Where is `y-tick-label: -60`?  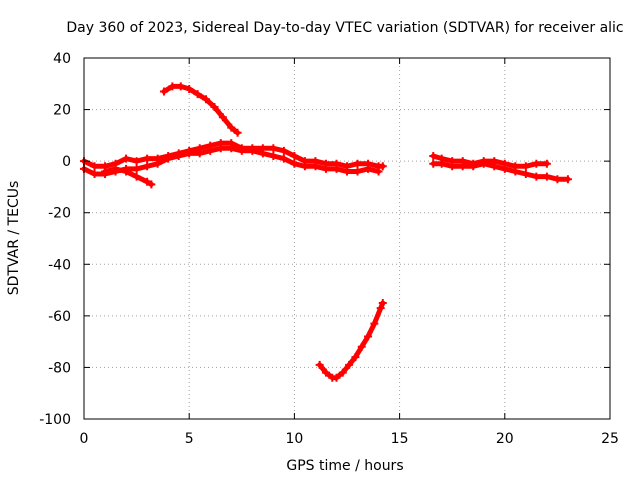 y-tick-label: -60 is located at coordinates (59, 317).